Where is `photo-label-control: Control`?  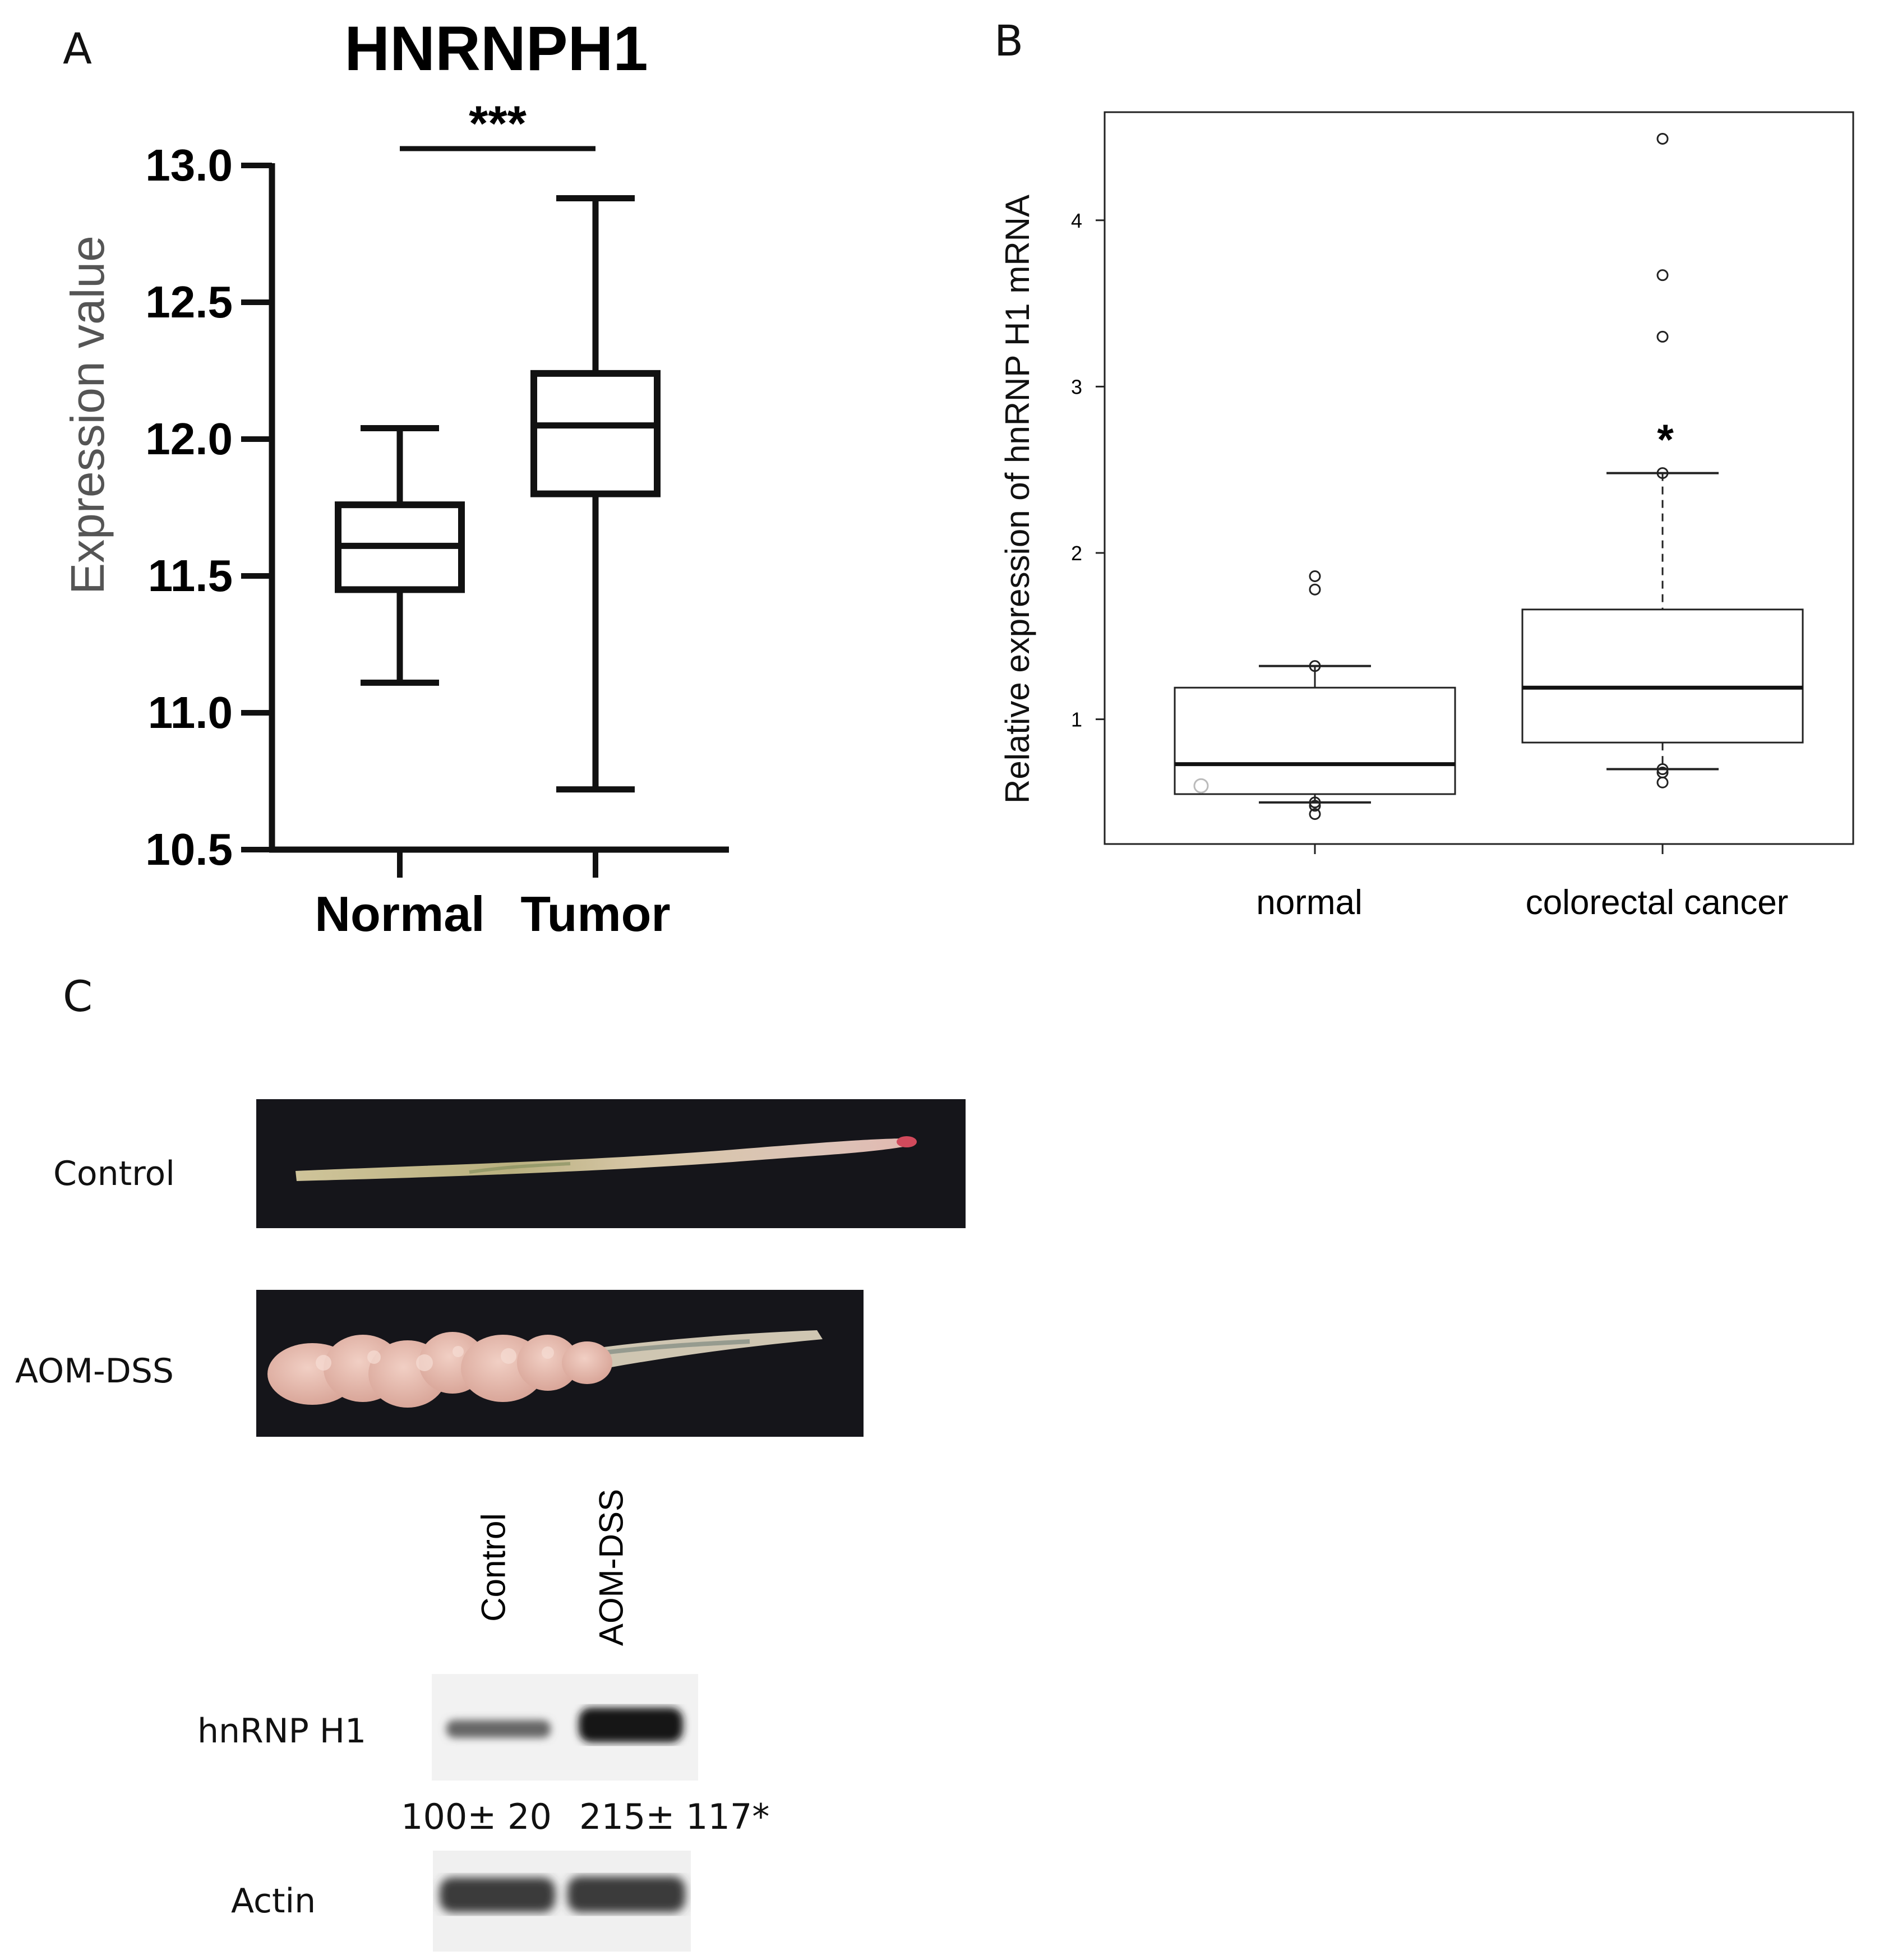
photo-label-control: Control is located at coordinates (114, 1173).